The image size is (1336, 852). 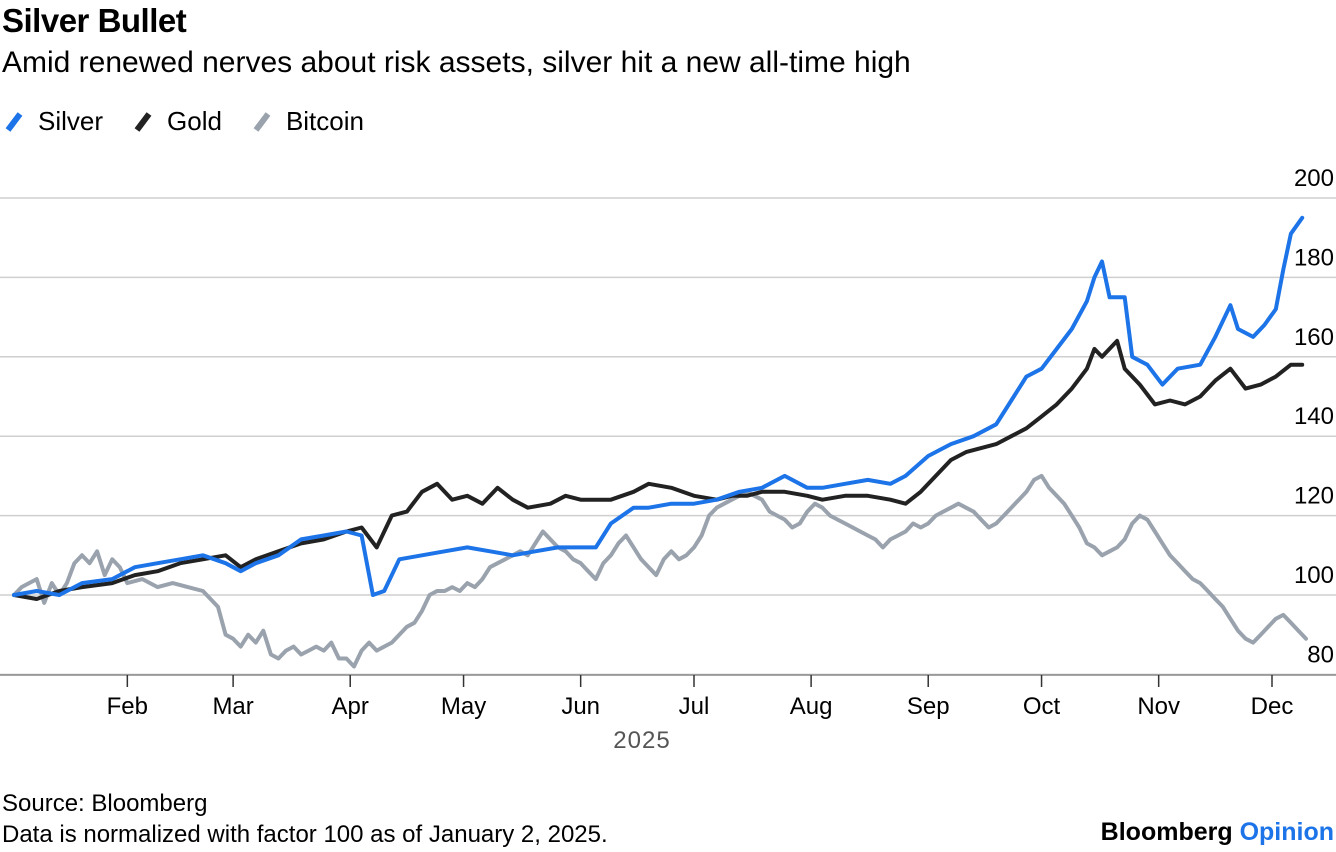 What do you see at coordinates (262, 121) in the screenshot?
I see `bitcoin-swatch-icon` at bounding box center [262, 121].